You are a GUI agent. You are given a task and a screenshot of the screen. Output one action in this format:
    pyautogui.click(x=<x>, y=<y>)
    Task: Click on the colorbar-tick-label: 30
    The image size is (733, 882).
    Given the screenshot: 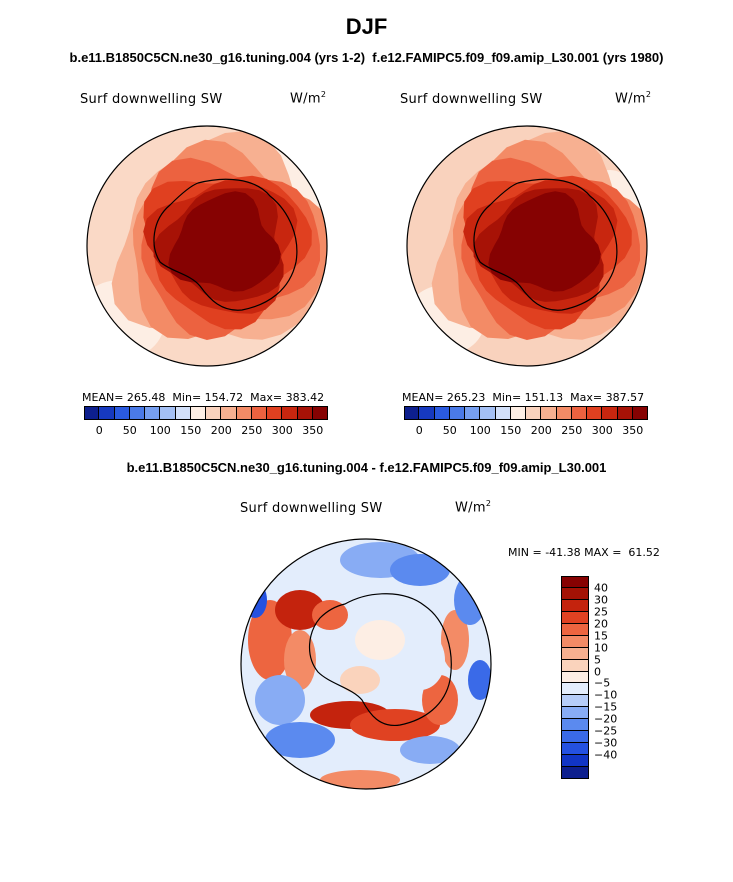 What is the action you would take?
    pyautogui.click(x=601, y=600)
    